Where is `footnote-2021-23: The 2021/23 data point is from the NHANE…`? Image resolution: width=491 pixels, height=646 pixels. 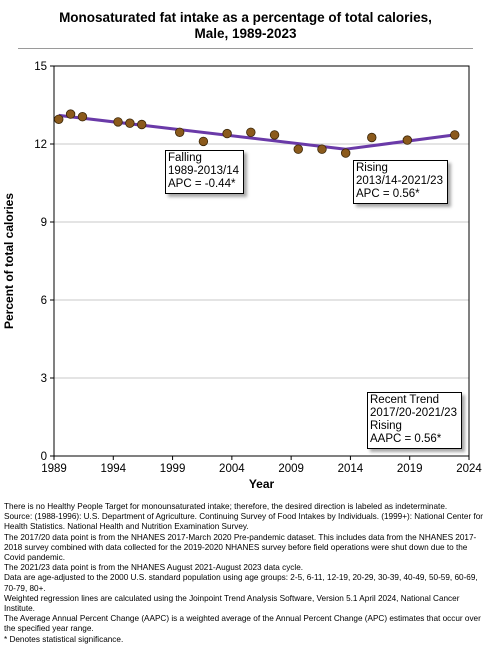 footnote-2021-23: The 2021/23 data point is from the NHANE… is located at coordinates (154, 568).